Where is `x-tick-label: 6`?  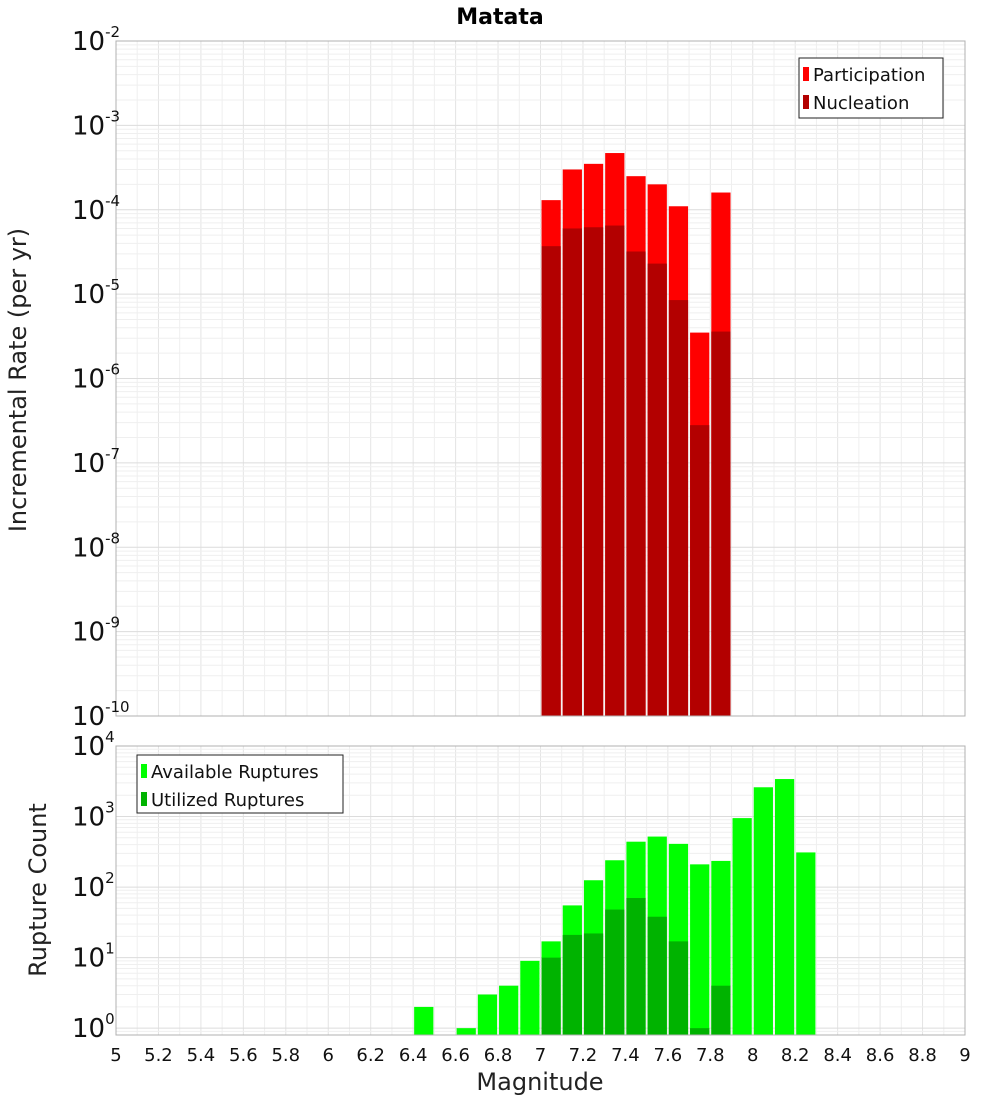
x-tick-label: 6 is located at coordinates (328, 1055).